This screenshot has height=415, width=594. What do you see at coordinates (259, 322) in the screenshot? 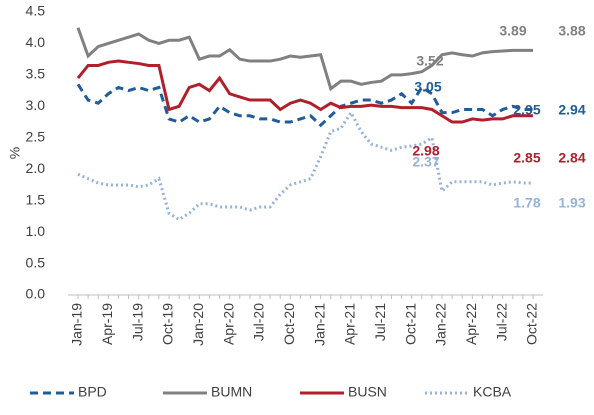
I see `x-tick-label: Jul-20` at bounding box center [259, 322].